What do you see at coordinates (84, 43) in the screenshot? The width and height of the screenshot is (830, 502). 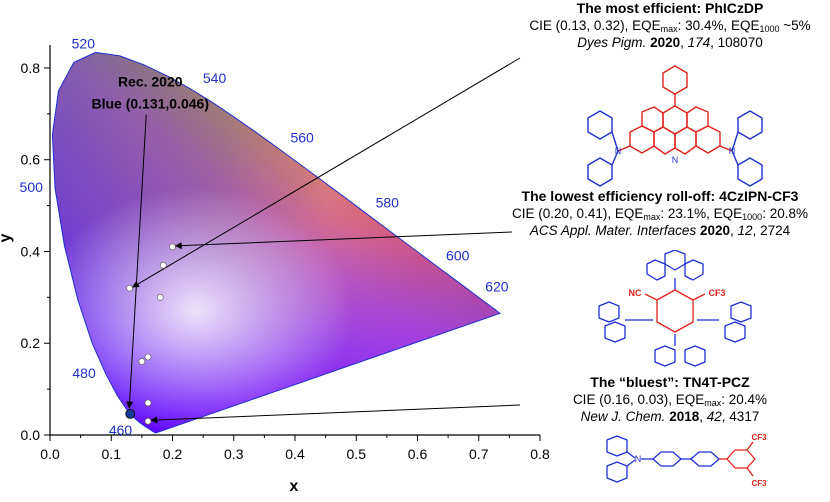 I see `wavelength-label: 520` at bounding box center [84, 43].